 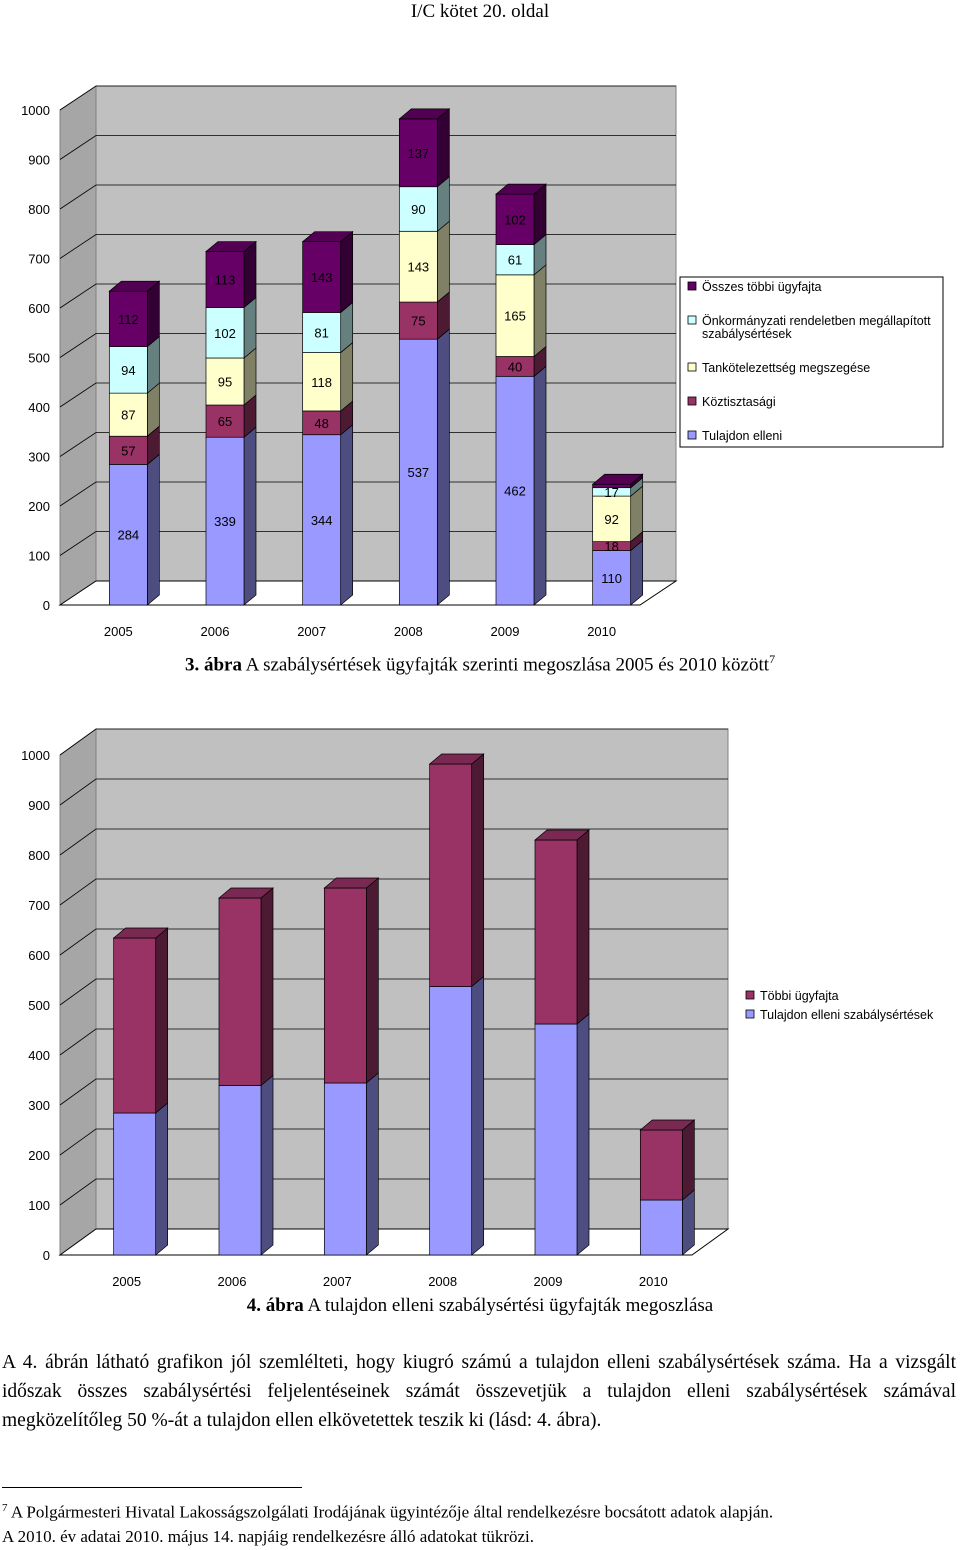 What do you see at coordinates (39, 1105) in the screenshot?
I see `y-tick-label: 300` at bounding box center [39, 1105].